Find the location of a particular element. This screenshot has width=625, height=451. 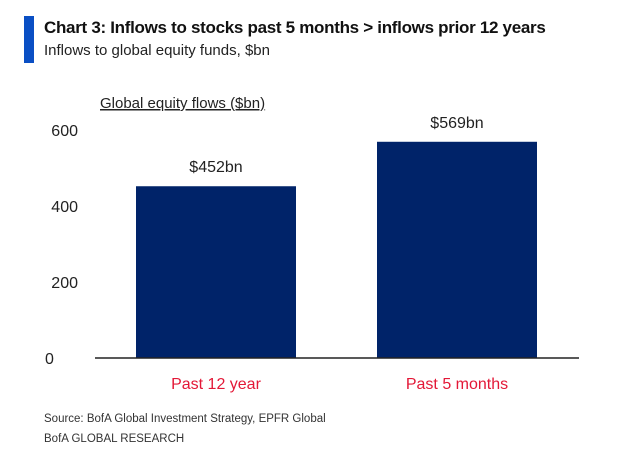

x-tick-label: Past 5 months is located at coordinates (457, 384).